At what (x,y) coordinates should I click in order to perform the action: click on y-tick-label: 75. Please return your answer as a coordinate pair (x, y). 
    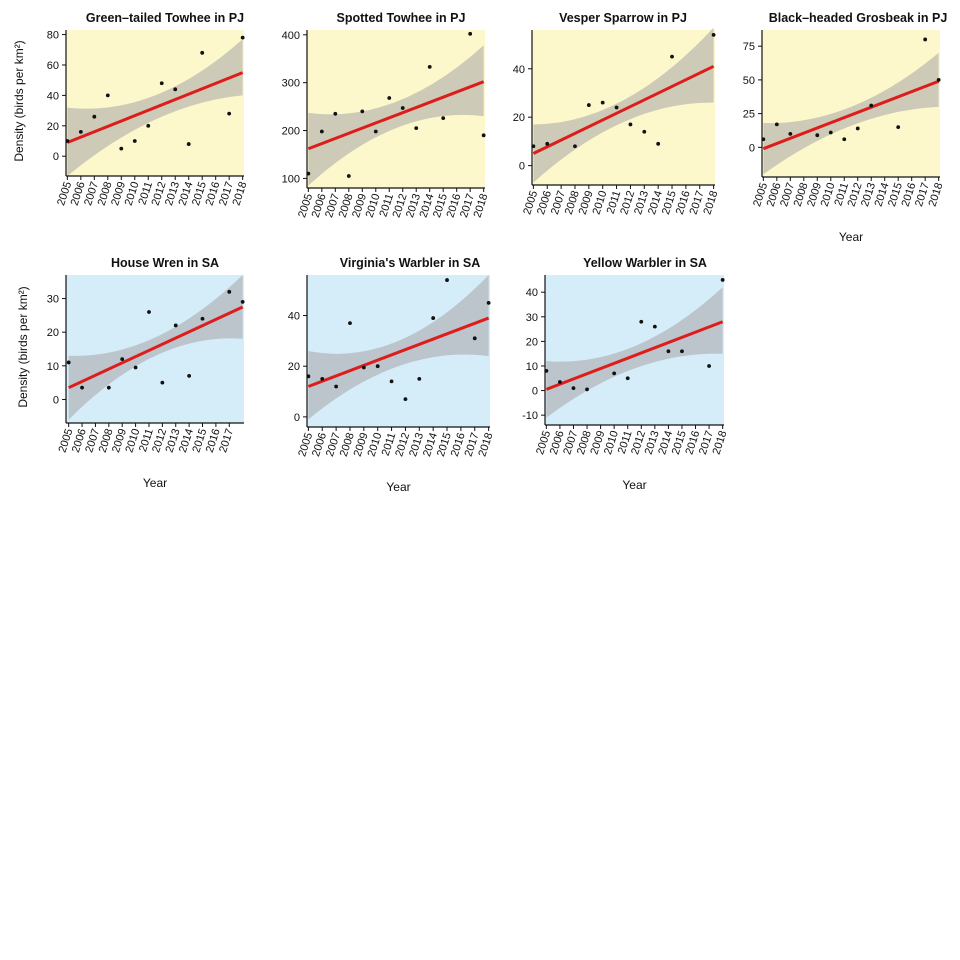
    Looking at the image, I should click on (749, 47).